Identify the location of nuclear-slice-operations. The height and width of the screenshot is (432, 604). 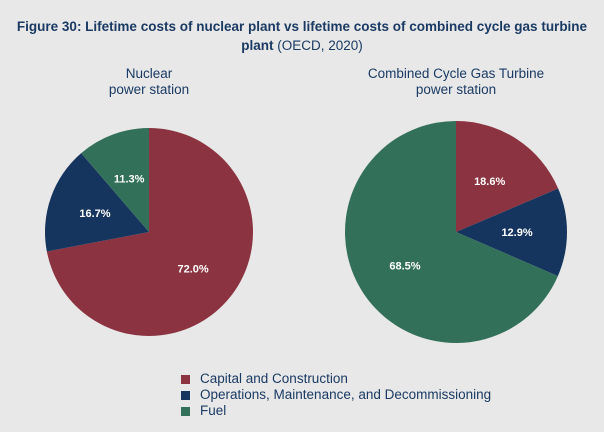
(96, 202).